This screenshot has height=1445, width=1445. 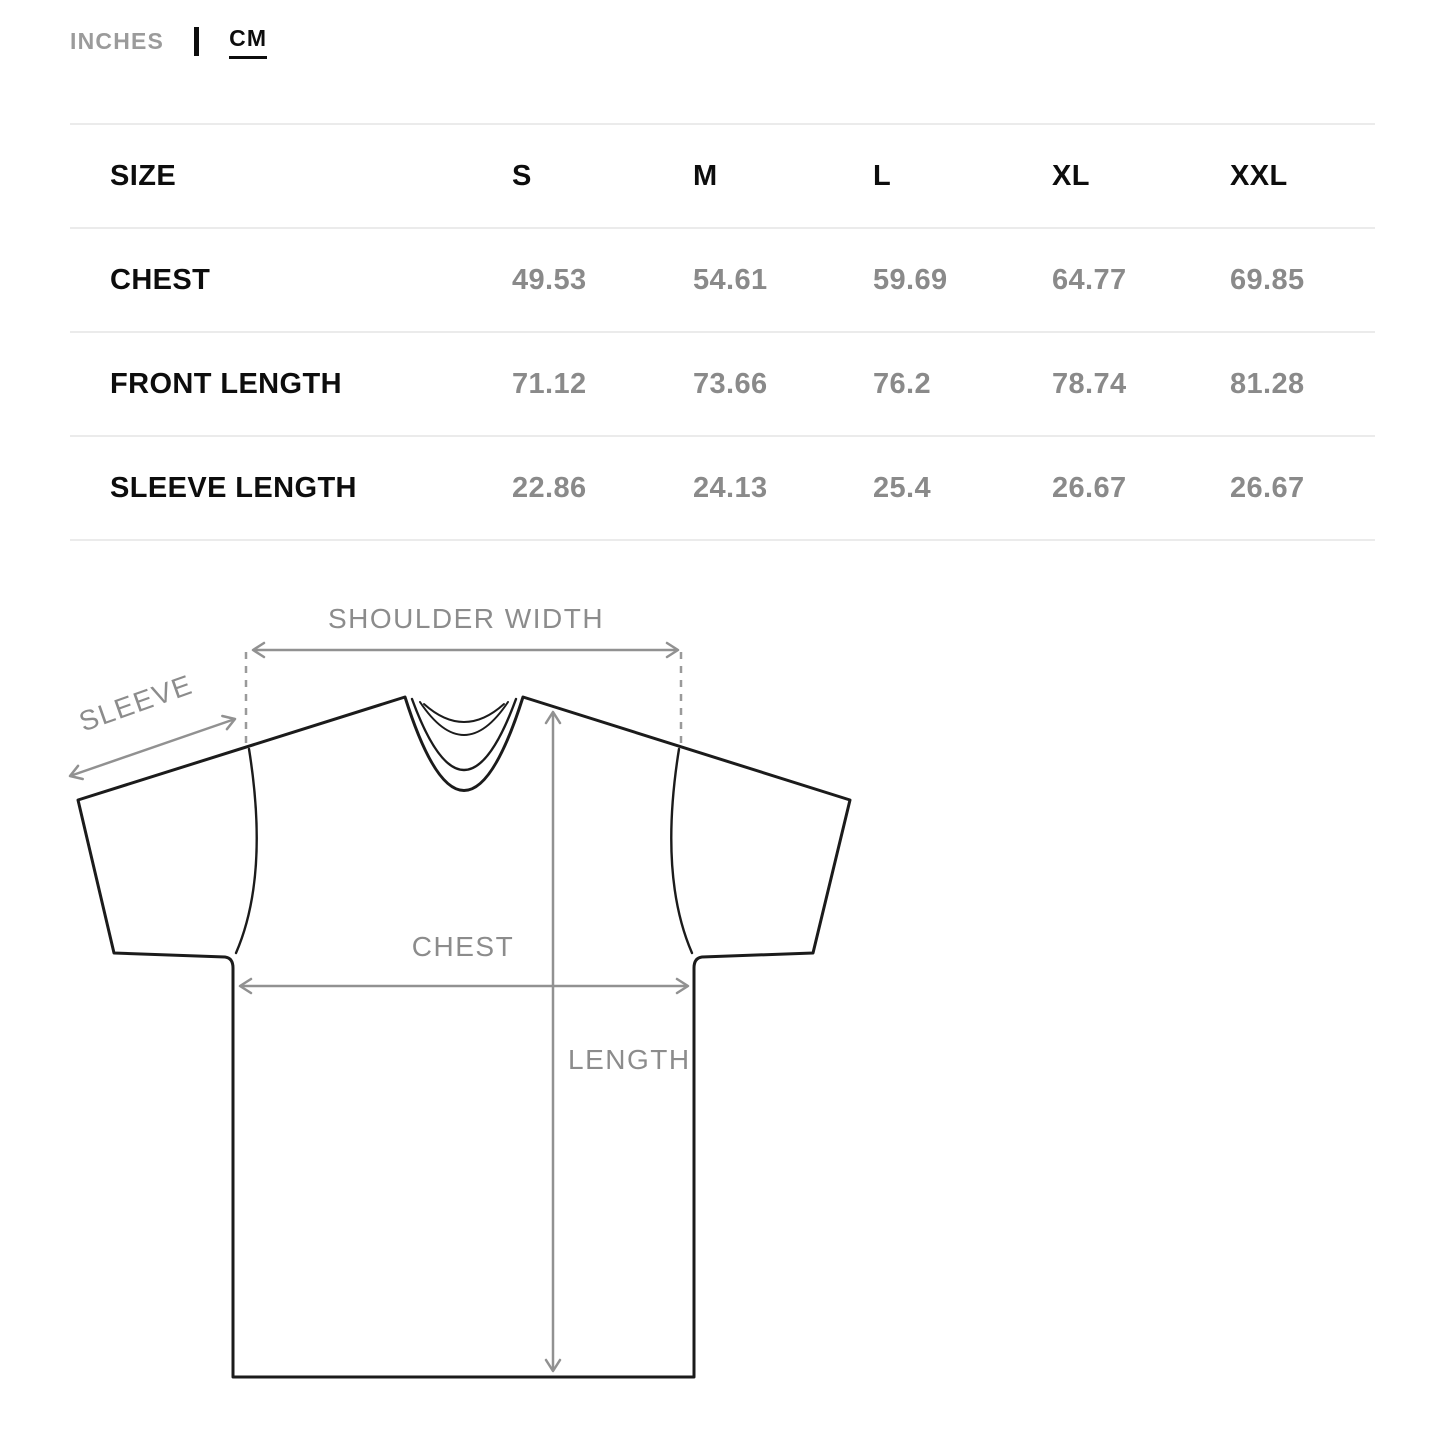 I want to click on collar-inner-curve, so click(x=464, y=734).